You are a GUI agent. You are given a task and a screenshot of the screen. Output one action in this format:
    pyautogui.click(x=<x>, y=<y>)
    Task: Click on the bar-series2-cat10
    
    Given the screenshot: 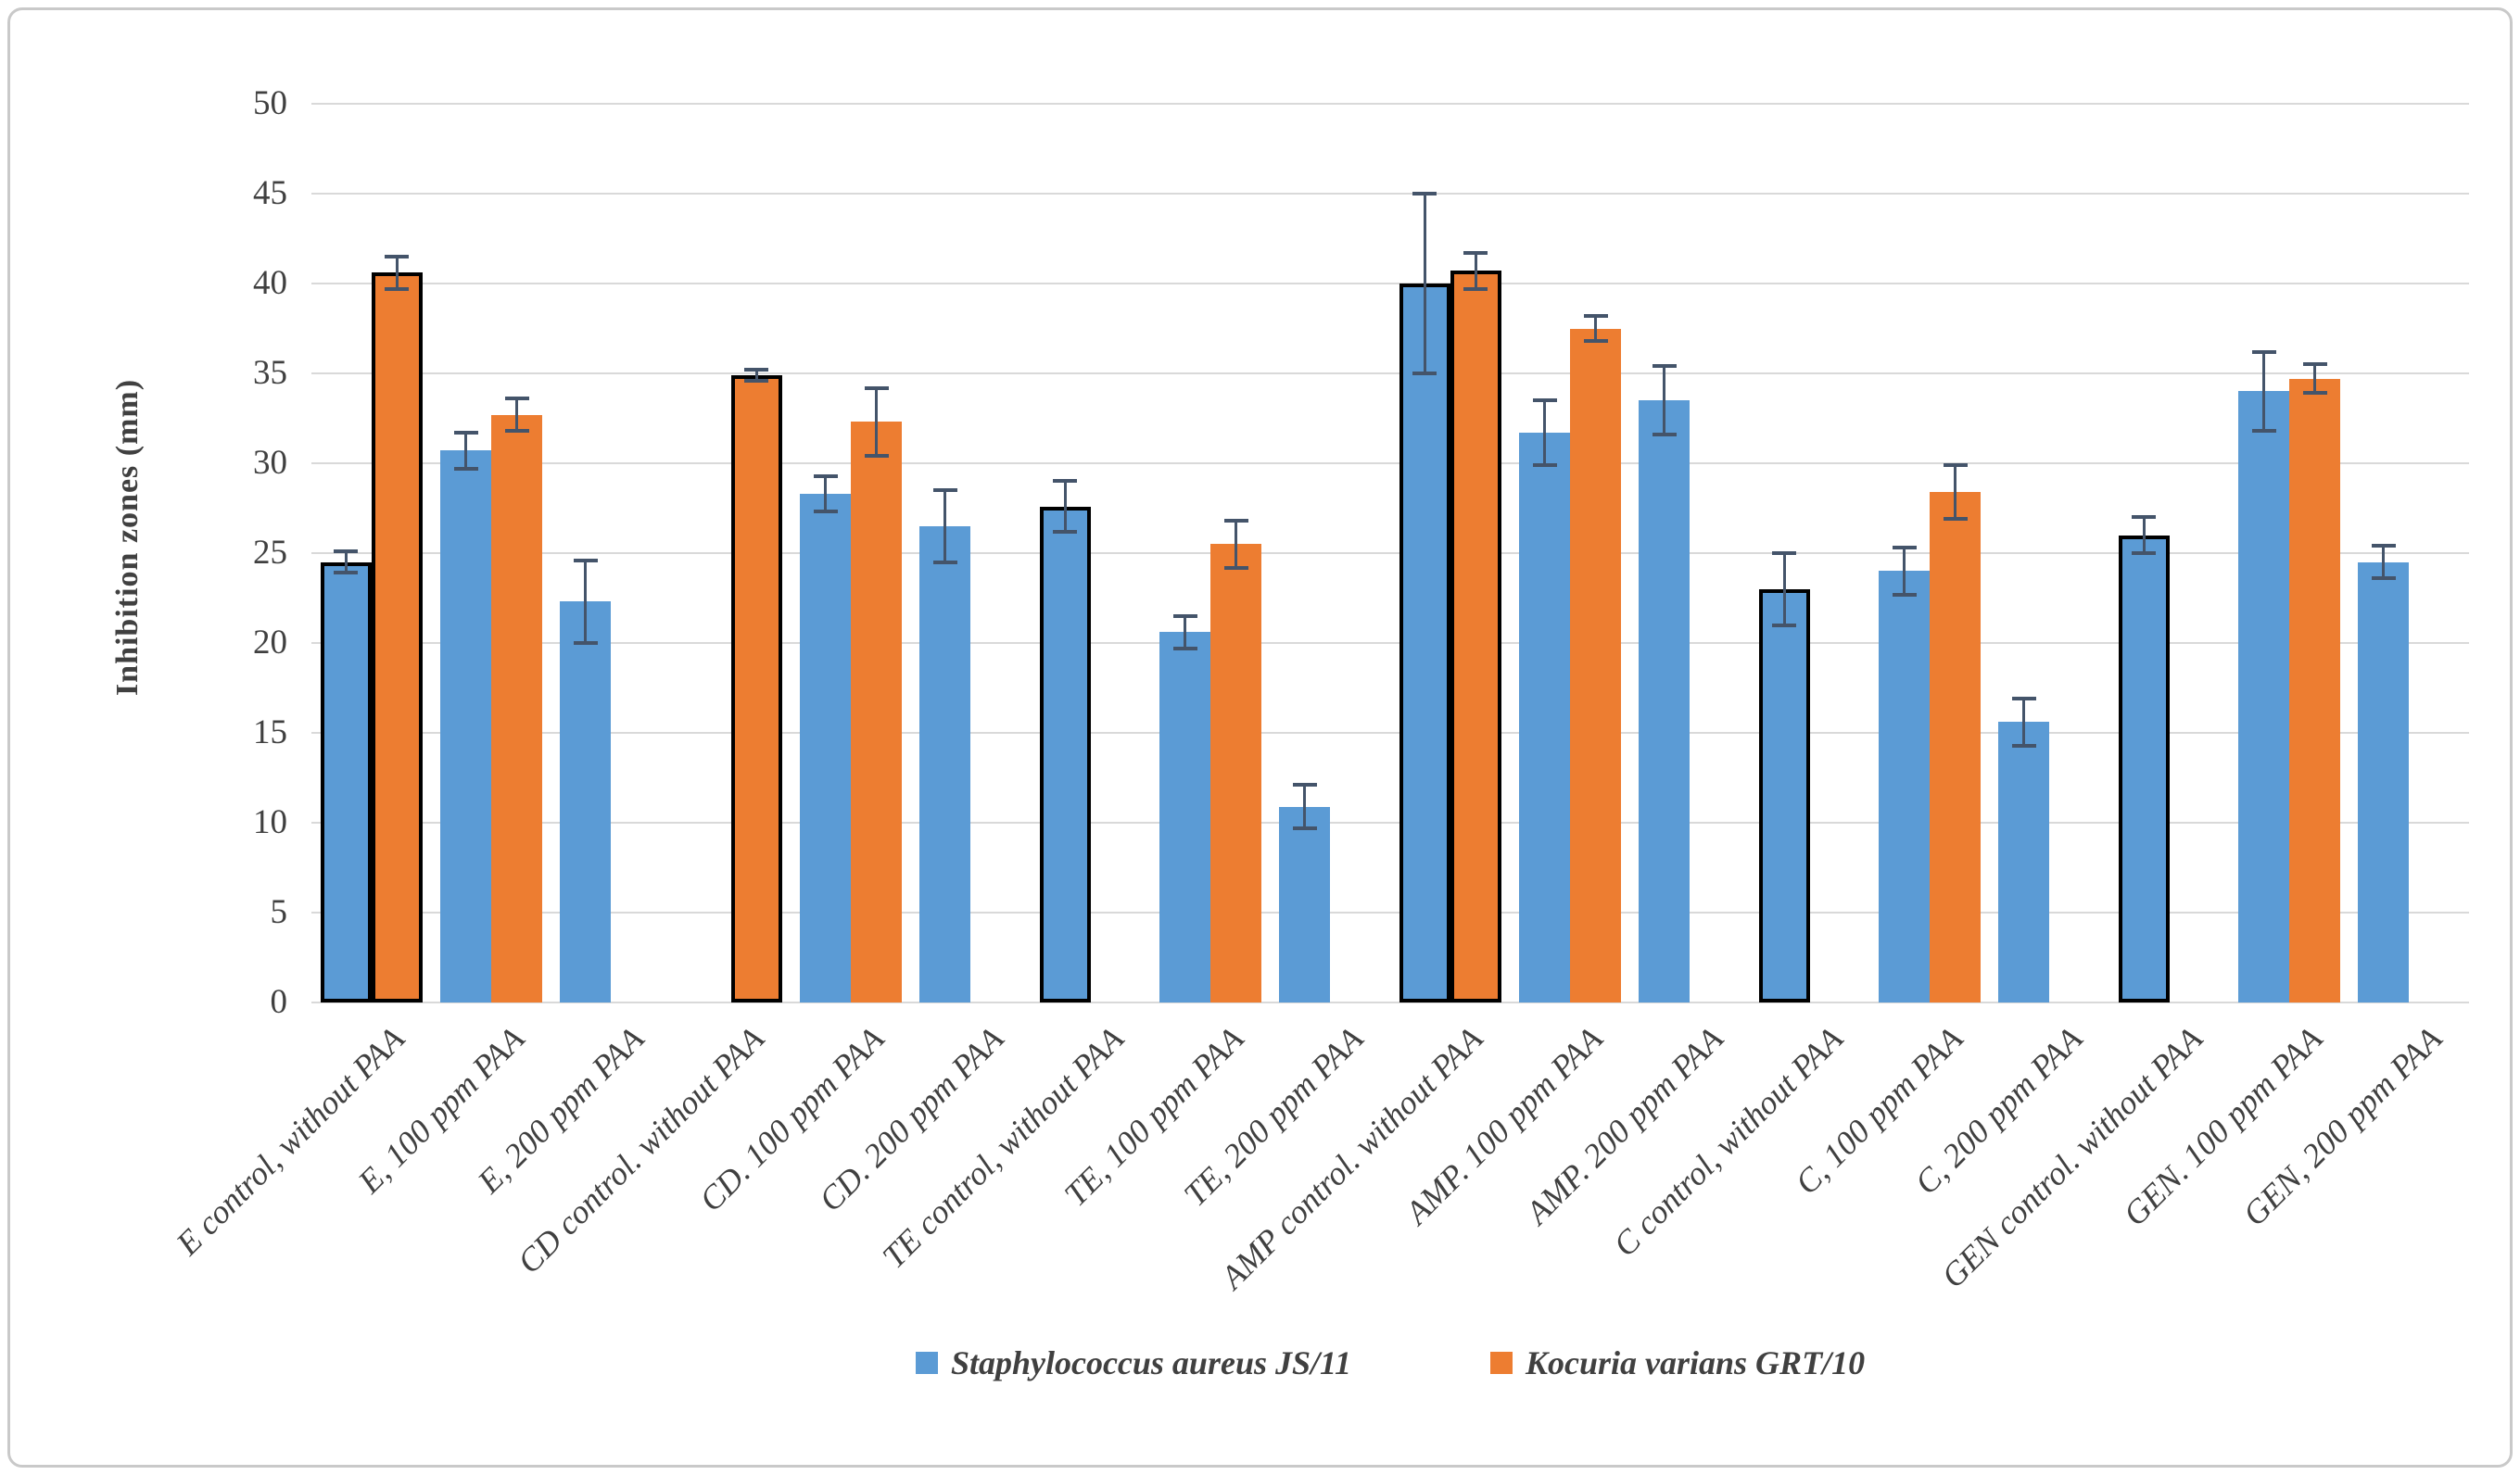 What is the action you would take?
    pyautogui.click(x=1475, y=636)
    